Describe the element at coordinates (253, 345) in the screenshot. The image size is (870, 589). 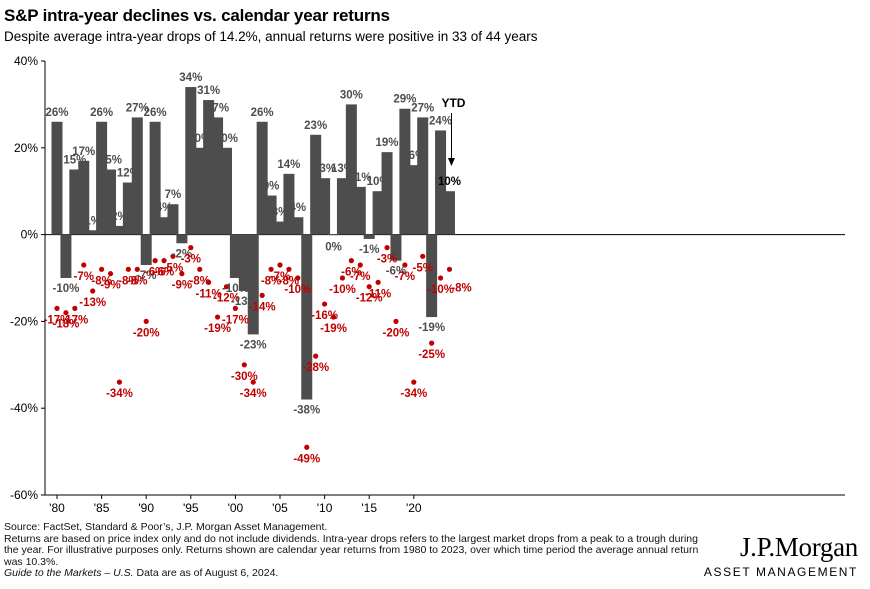
I see `annual-return-label: -23%` at that location.